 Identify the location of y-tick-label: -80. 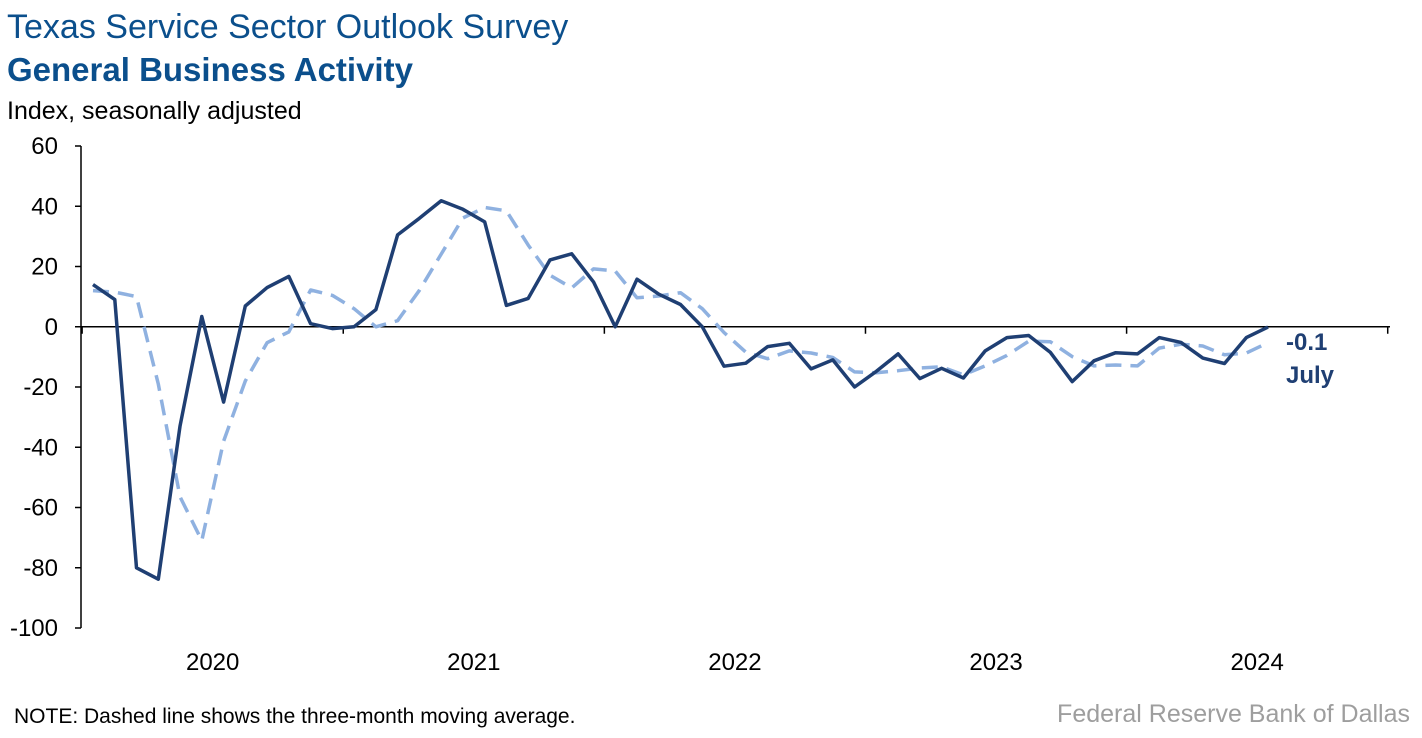
(40, 568).